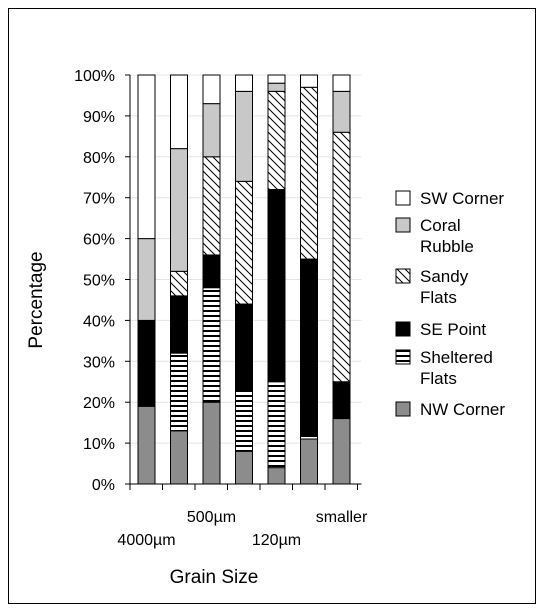  I want to click on y-tick-label: 20%, so click(99, 403).